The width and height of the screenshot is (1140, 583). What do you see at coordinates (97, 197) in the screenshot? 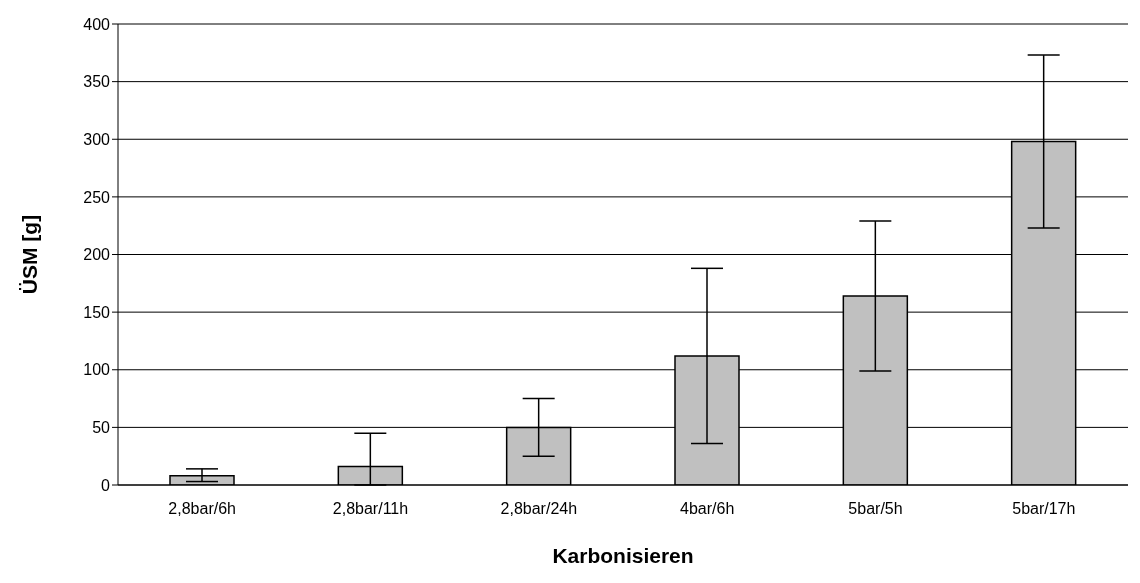
I see `y-tick-label: 250` at bounding box center [97, 197].